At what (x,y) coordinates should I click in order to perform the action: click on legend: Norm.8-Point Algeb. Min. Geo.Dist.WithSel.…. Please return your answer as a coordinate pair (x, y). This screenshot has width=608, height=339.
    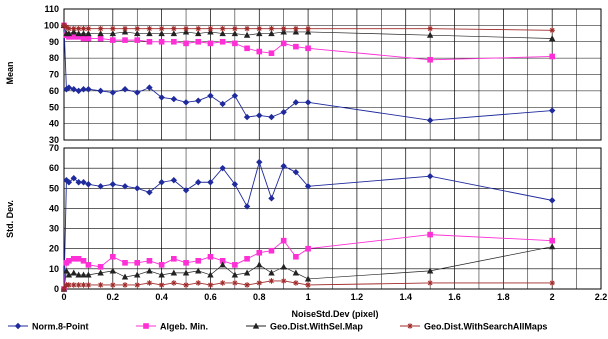
    Looking at the image, I should click on (277, 327).